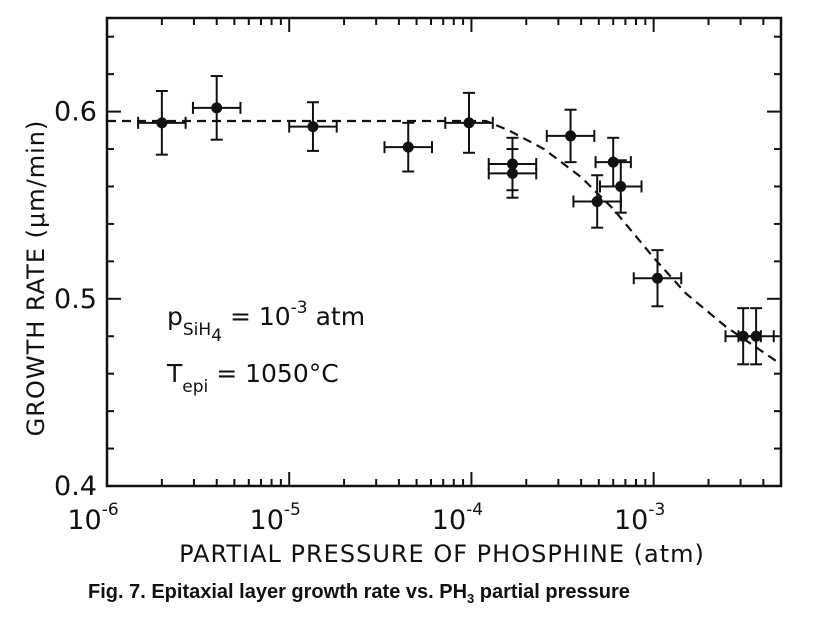 This screenshot has width=814, height=619. What do you see at coordinates (195, 387) in the screenshot?
I see `ann-t-subscript: epi` at bounding box center [195, 387].